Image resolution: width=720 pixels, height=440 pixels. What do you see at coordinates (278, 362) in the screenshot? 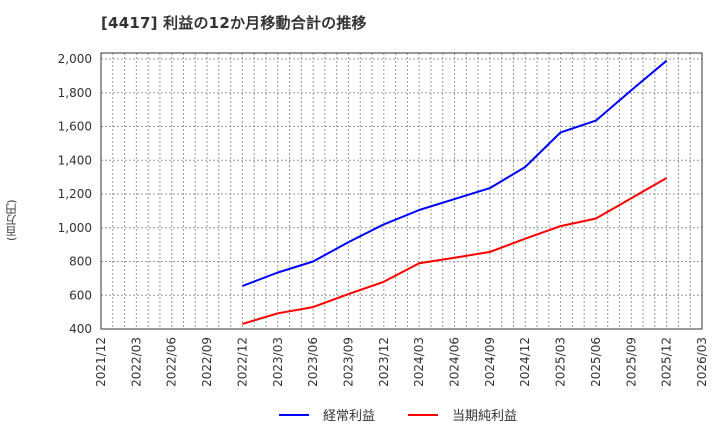
I see `x-tick-label: 2023/03` at bounding box center [278, 362].